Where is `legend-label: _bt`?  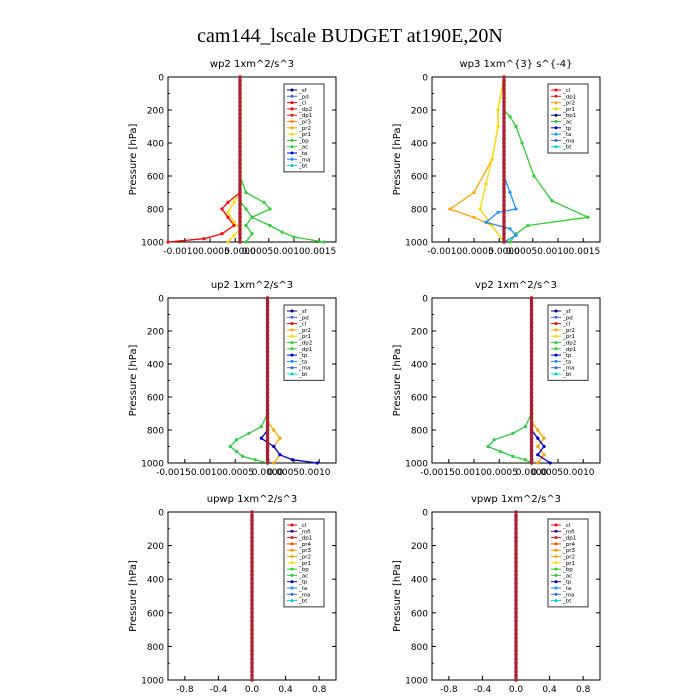 legend-label: _bt is located at coordinates (567, 602).